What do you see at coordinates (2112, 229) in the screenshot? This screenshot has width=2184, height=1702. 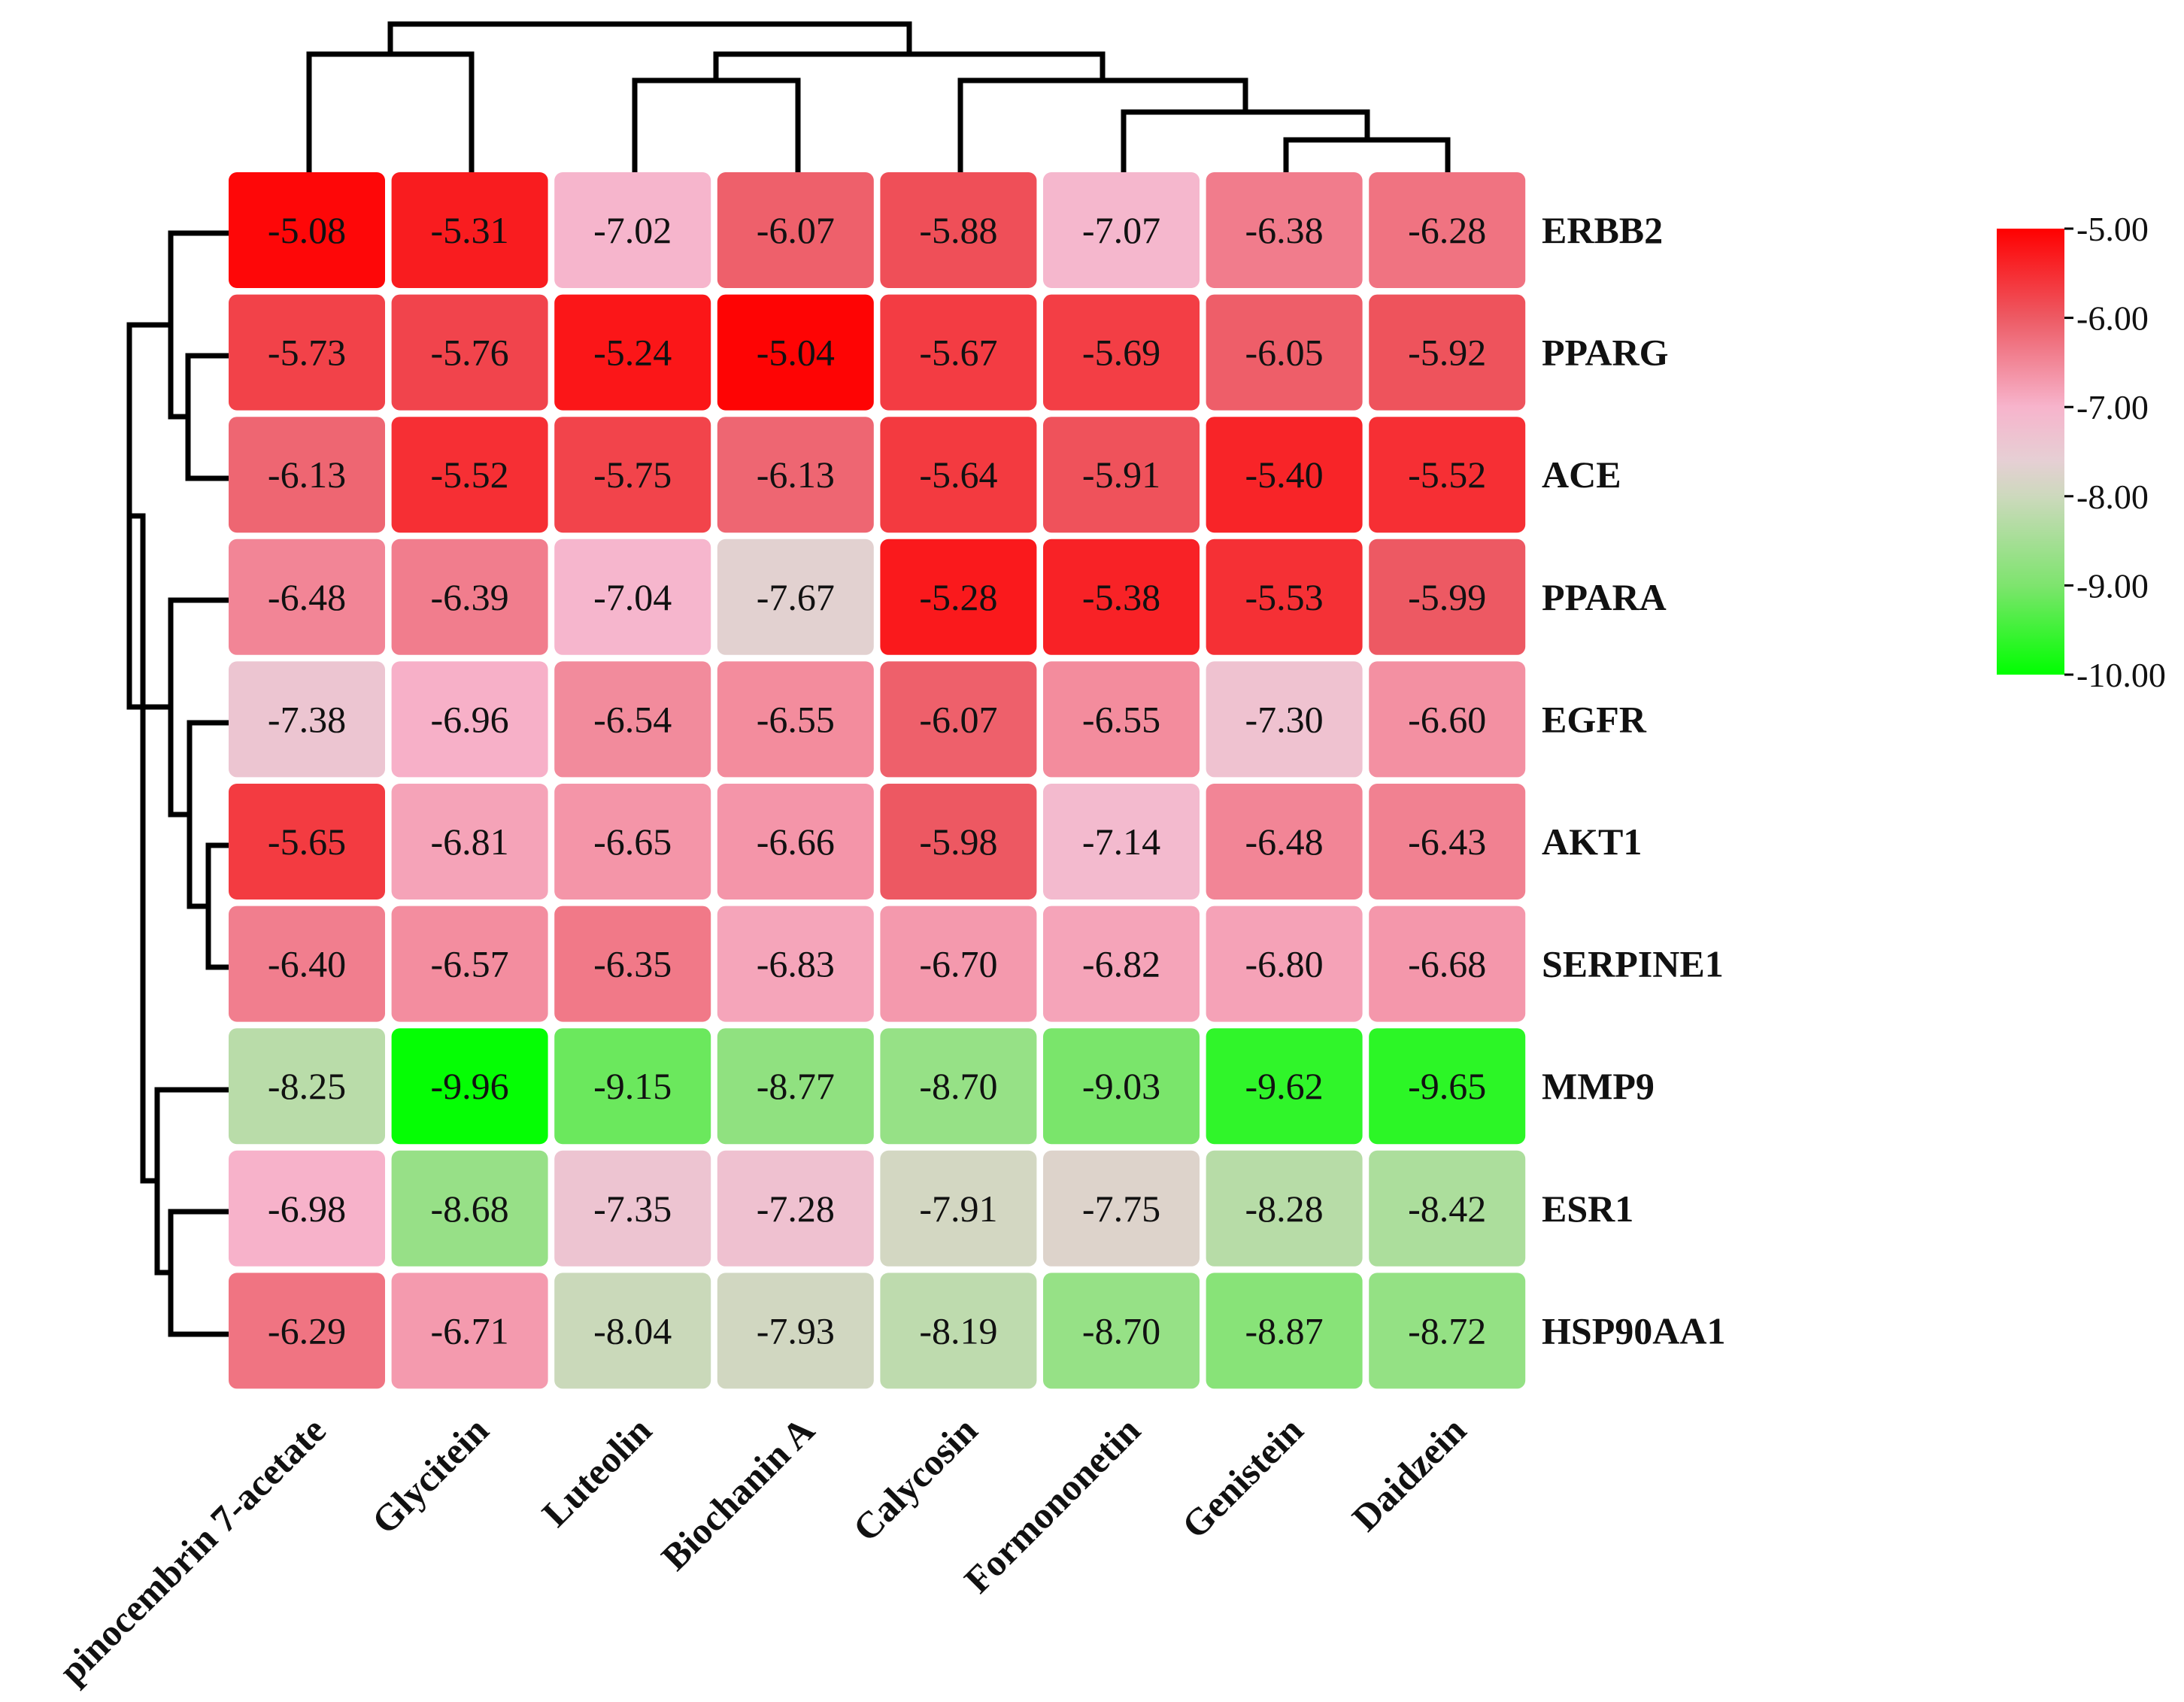 I see `colorbar-tick-label: -5.00` at bounding box center [2112, 229].